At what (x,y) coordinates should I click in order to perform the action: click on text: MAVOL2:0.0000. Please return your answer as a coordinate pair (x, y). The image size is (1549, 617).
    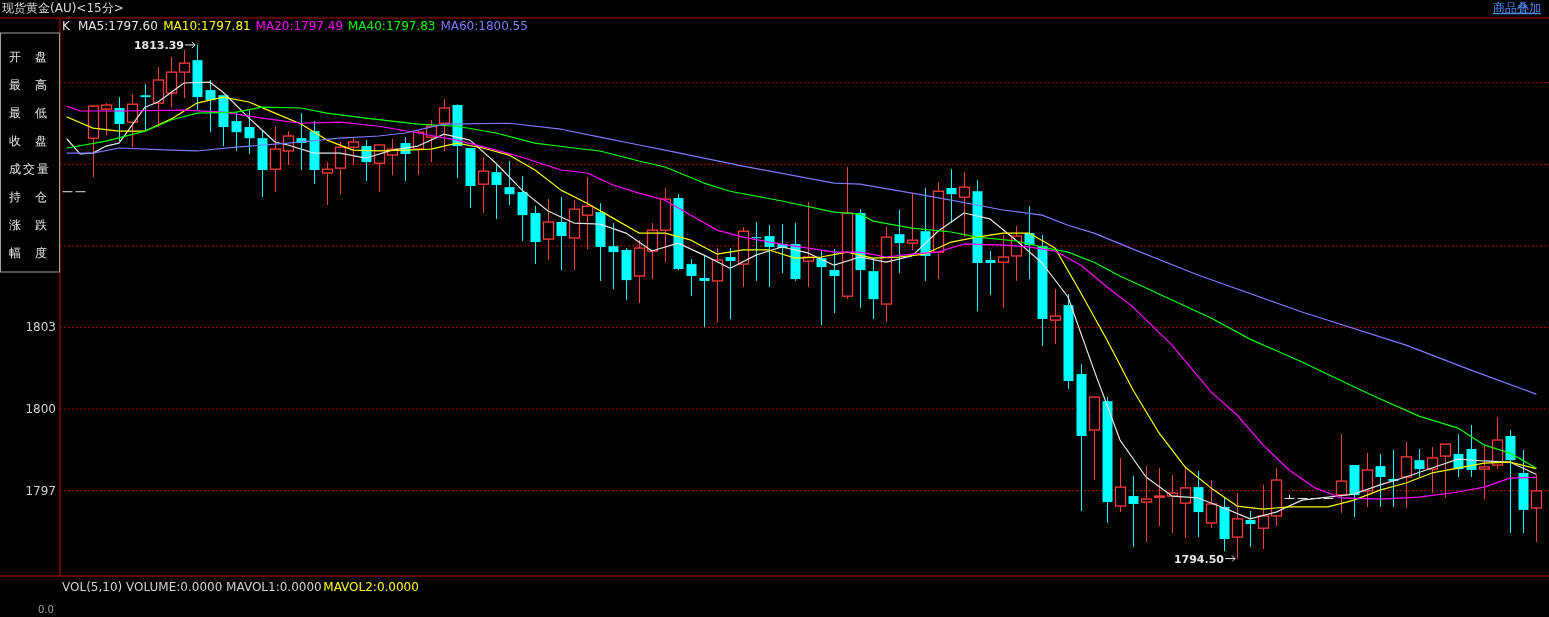
    Looking at the image, I should click on (371, 587).